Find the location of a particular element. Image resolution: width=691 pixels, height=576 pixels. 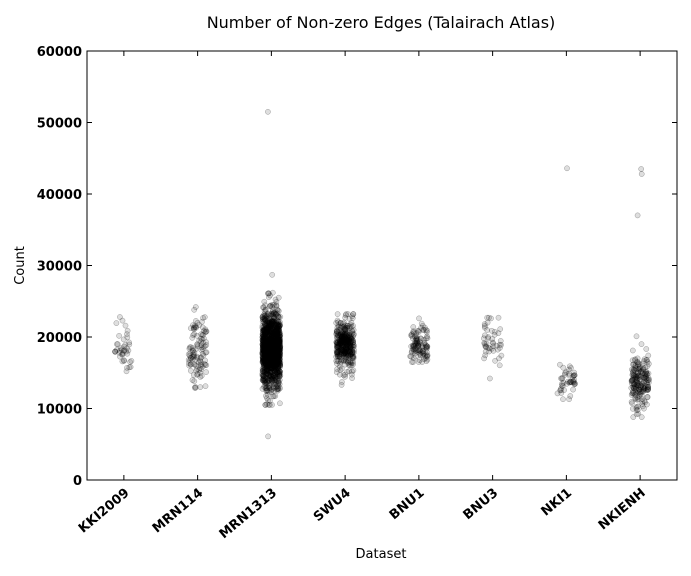

y-tick-label: 60000 is located at coordinates (59, 52).